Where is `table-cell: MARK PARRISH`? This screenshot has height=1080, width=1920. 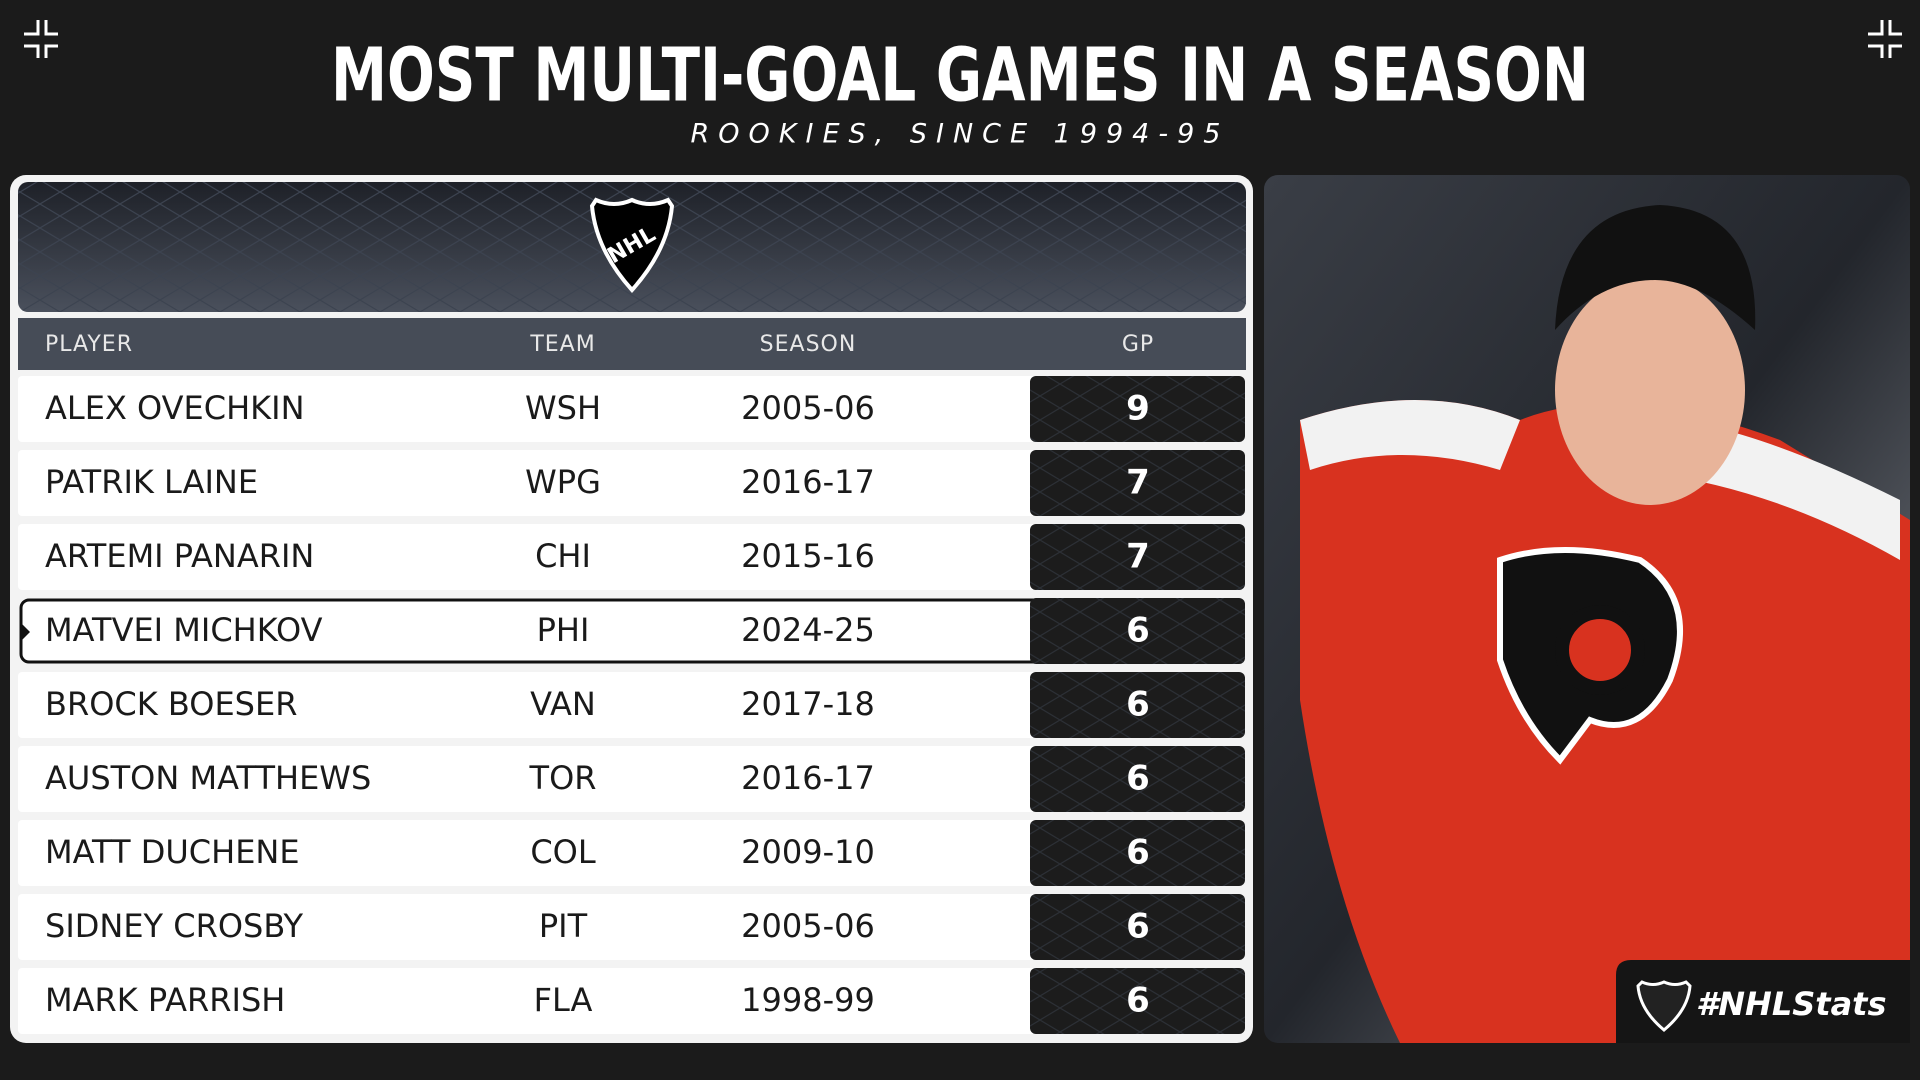
table-cell: MARK PARRISH is located at coordinates (165, 1000).